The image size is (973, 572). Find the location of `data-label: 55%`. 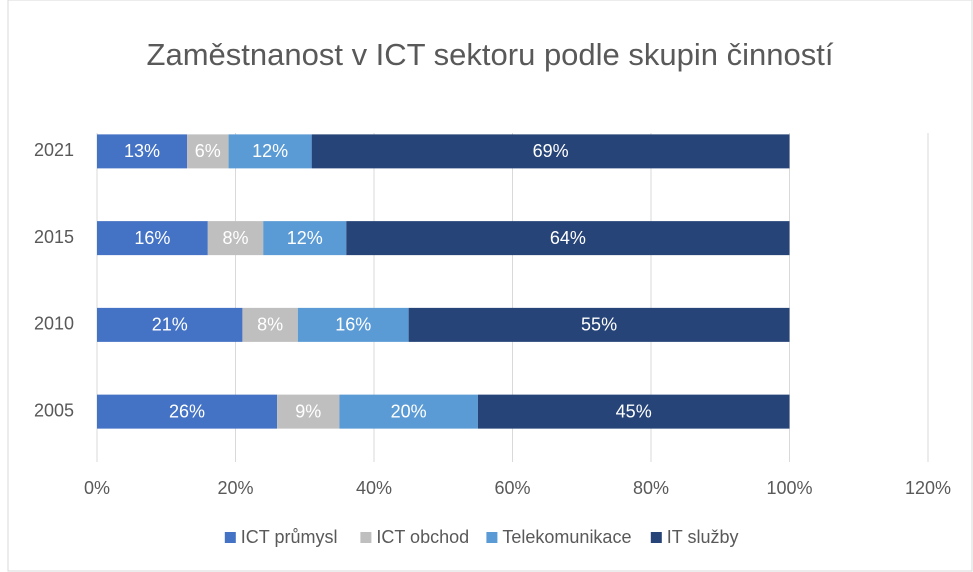

data-label: 55% is located at coordinates (599, 325).